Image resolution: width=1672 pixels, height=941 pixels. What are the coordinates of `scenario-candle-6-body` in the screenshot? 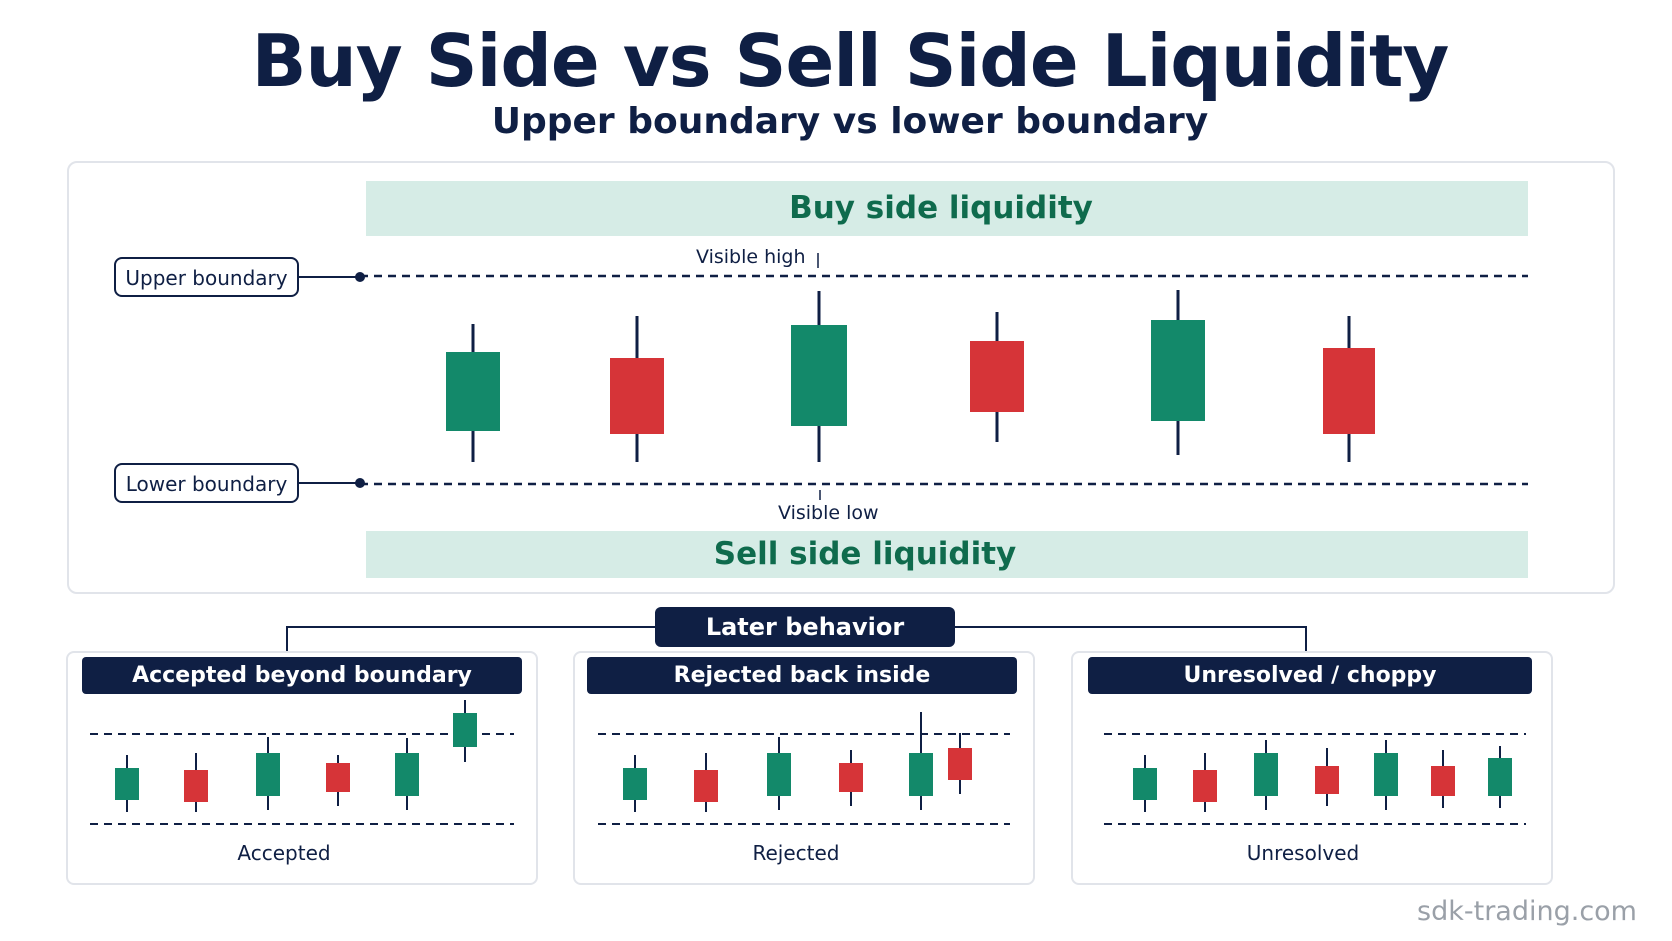 It's located at (465, 730).